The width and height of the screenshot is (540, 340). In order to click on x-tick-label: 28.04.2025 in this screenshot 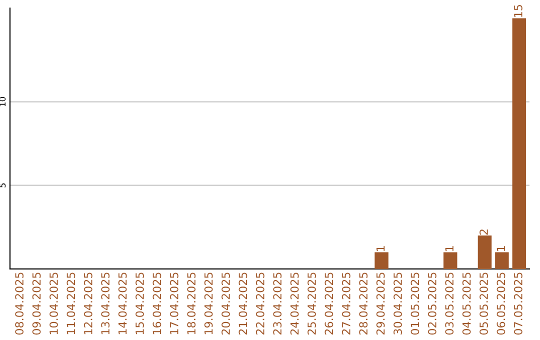, I will do `click(363, 303)`.